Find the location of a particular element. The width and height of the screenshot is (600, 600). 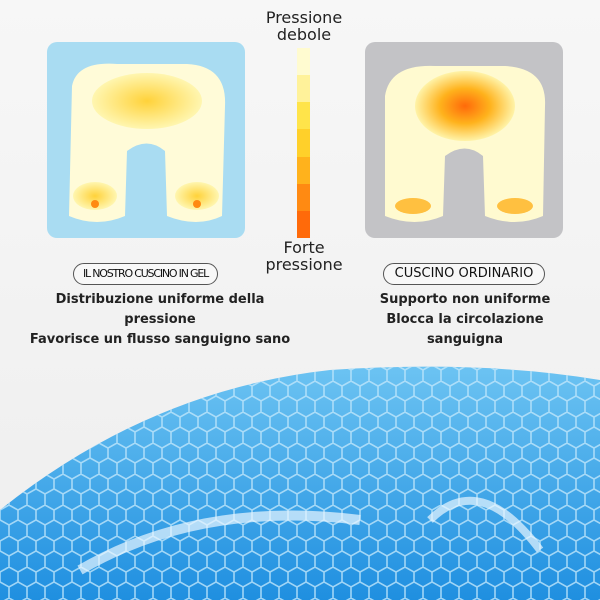

desc-line: Supporto non uniforme is located at coordinates (465, 299).